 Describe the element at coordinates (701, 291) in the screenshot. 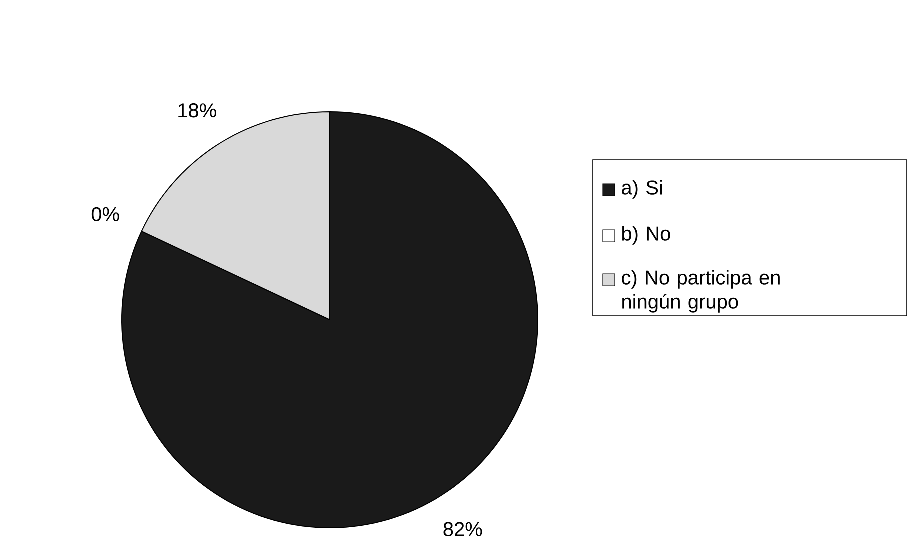

I see `legend-label: c) No participa en ningún grupo` at that location.